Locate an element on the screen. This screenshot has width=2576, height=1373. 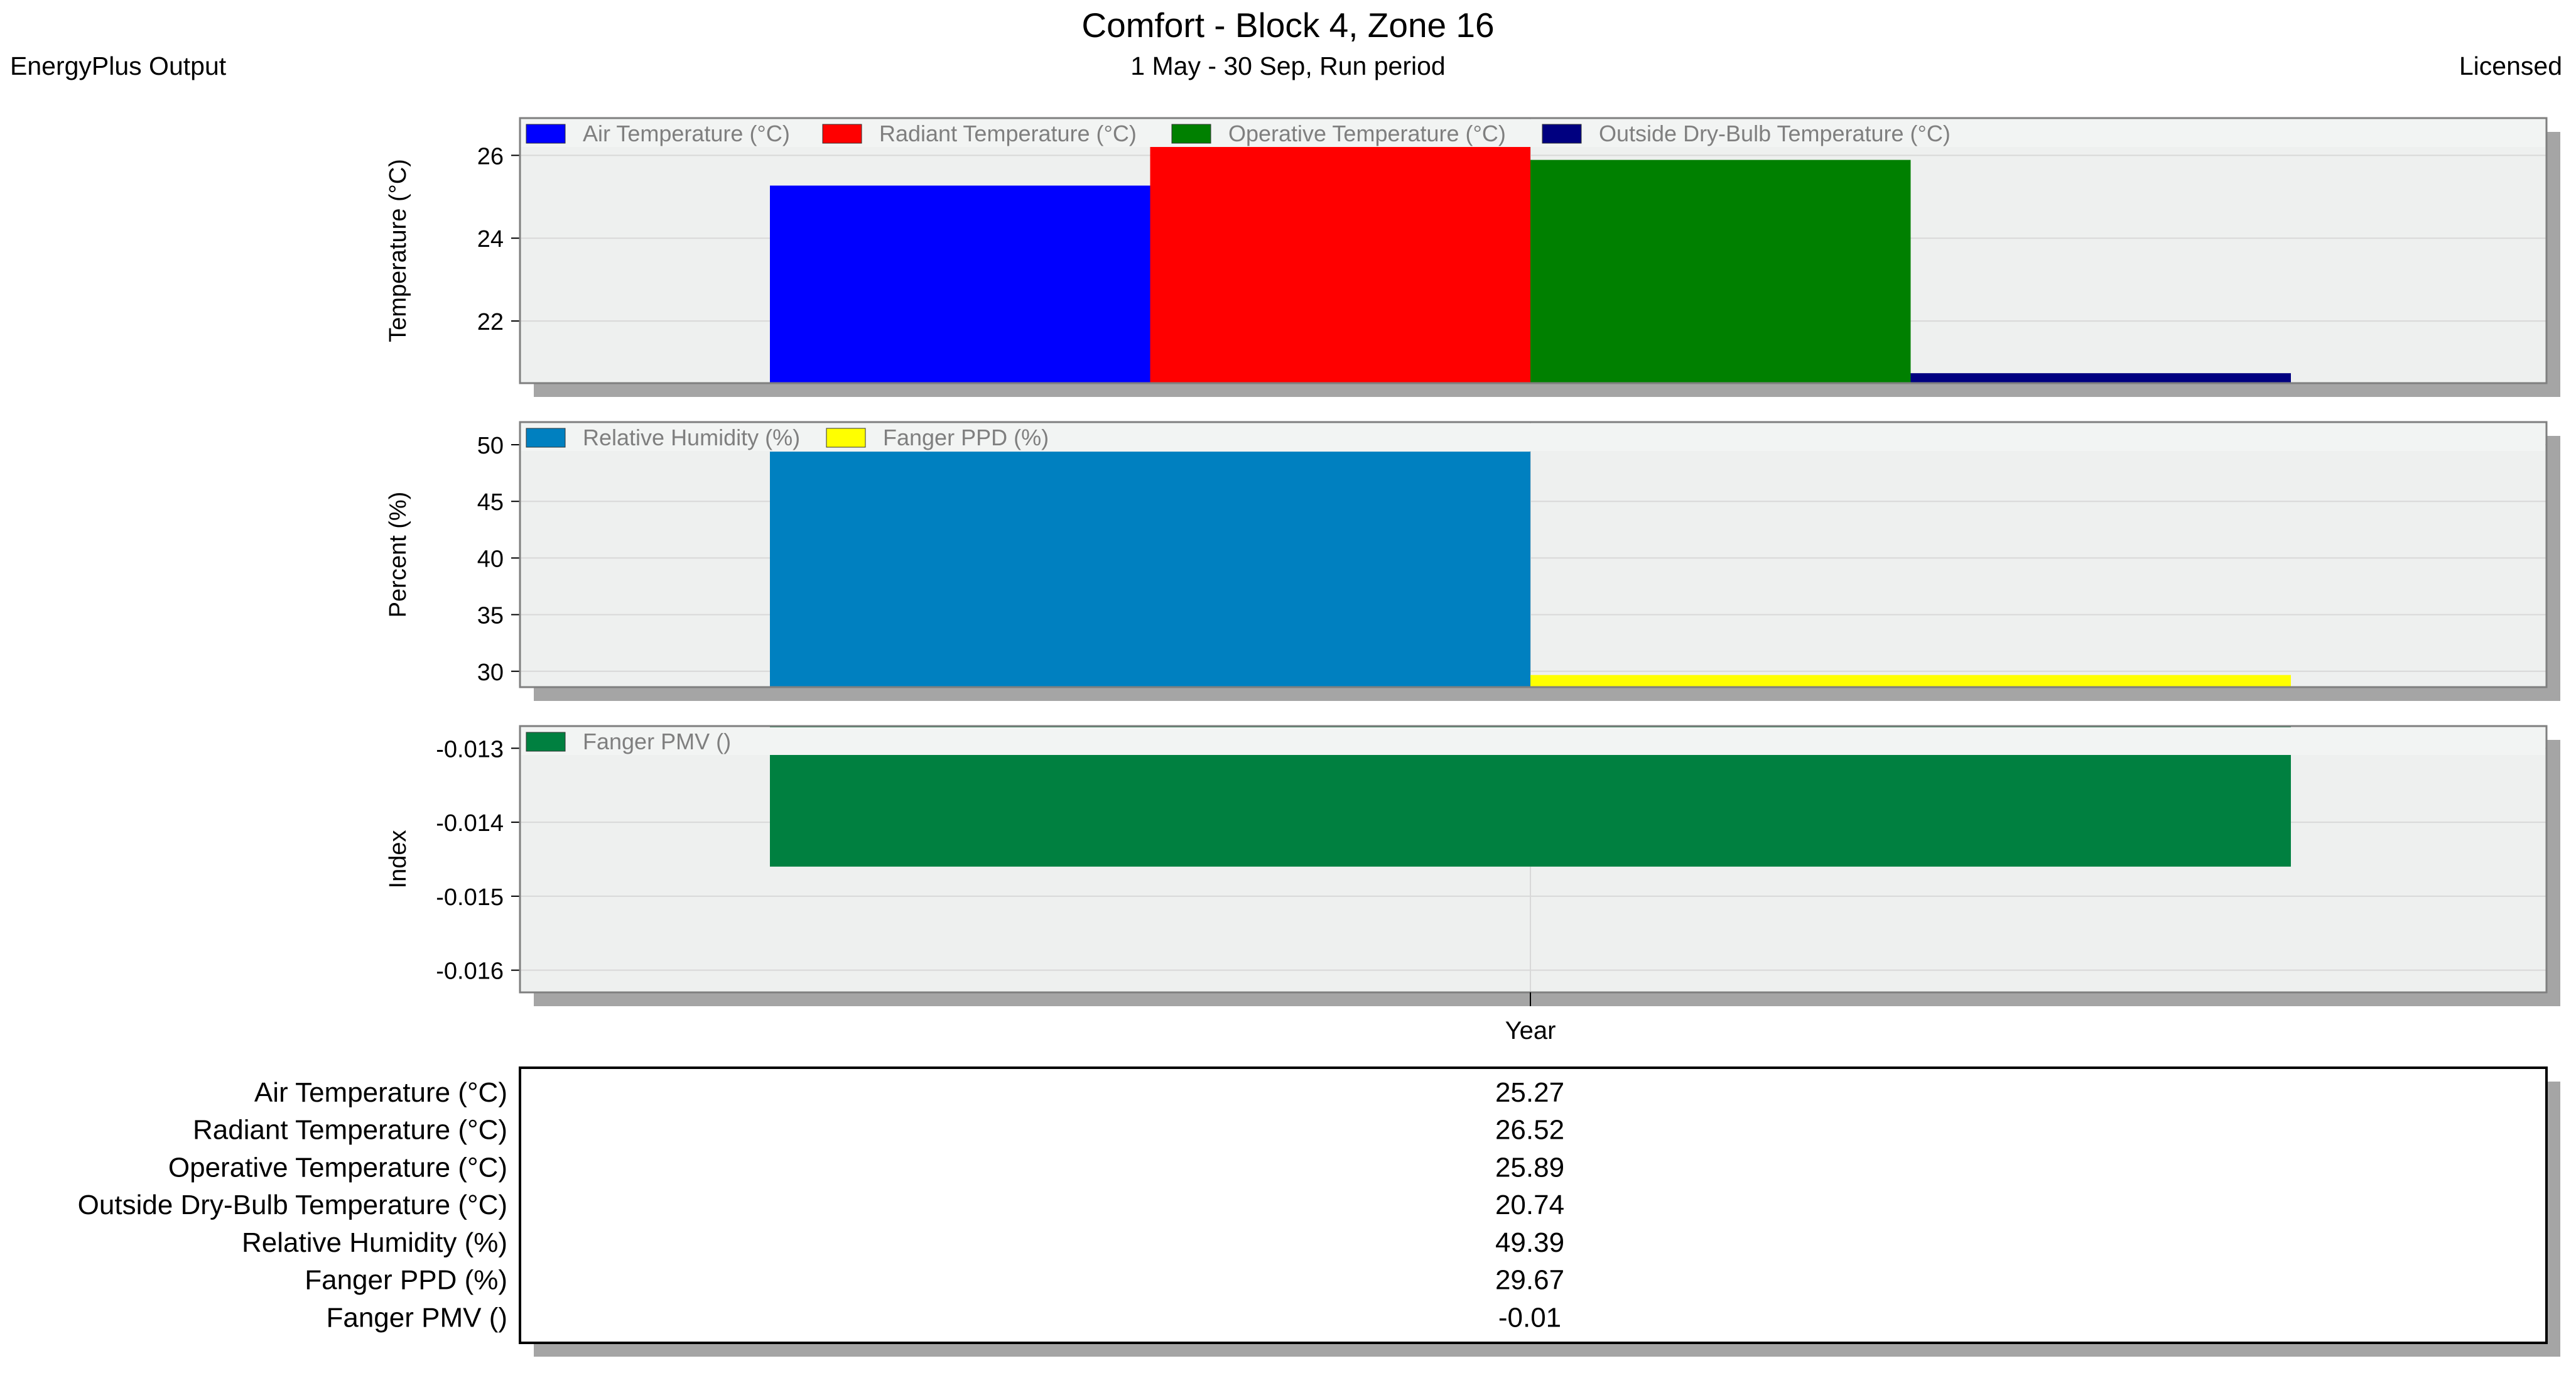
chart-subtitle: 1 May - 30 Sep, Run period is located at coordinates (1288, 66).